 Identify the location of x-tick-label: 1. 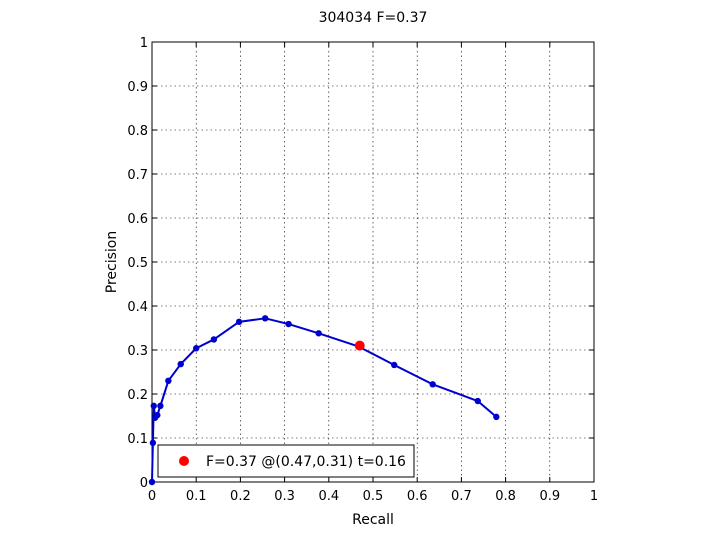
(594, 496).